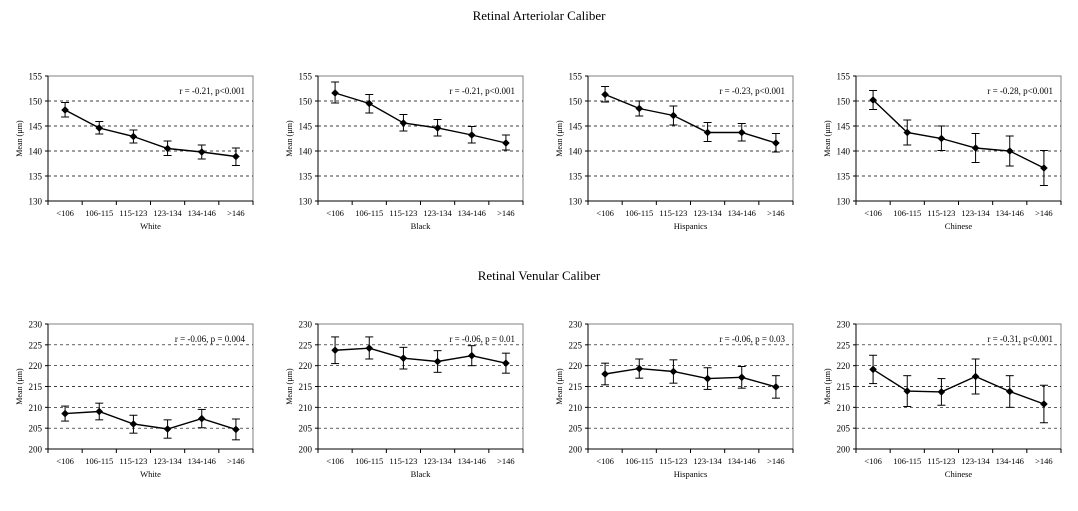  Describe the element at coordinates (1020, 339) in the screenshot. I see `correlation-annotation: r = -0.31, p<0.001` at that location.